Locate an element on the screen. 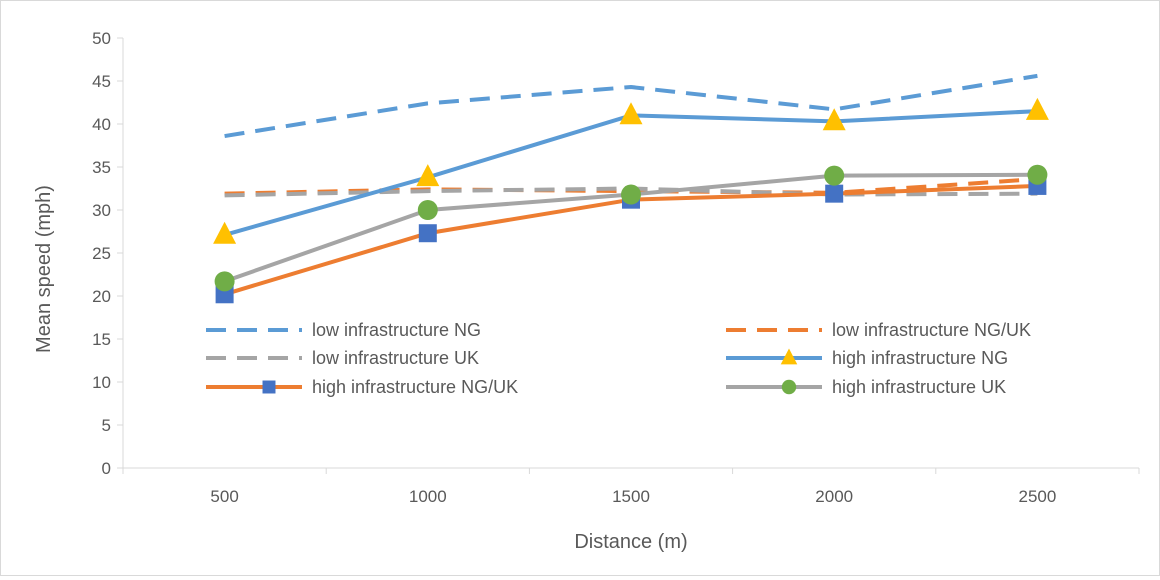 The height and width of the screenshot is (580, 1160). y-tick-label: 25 is located at coordinates (101, 253).